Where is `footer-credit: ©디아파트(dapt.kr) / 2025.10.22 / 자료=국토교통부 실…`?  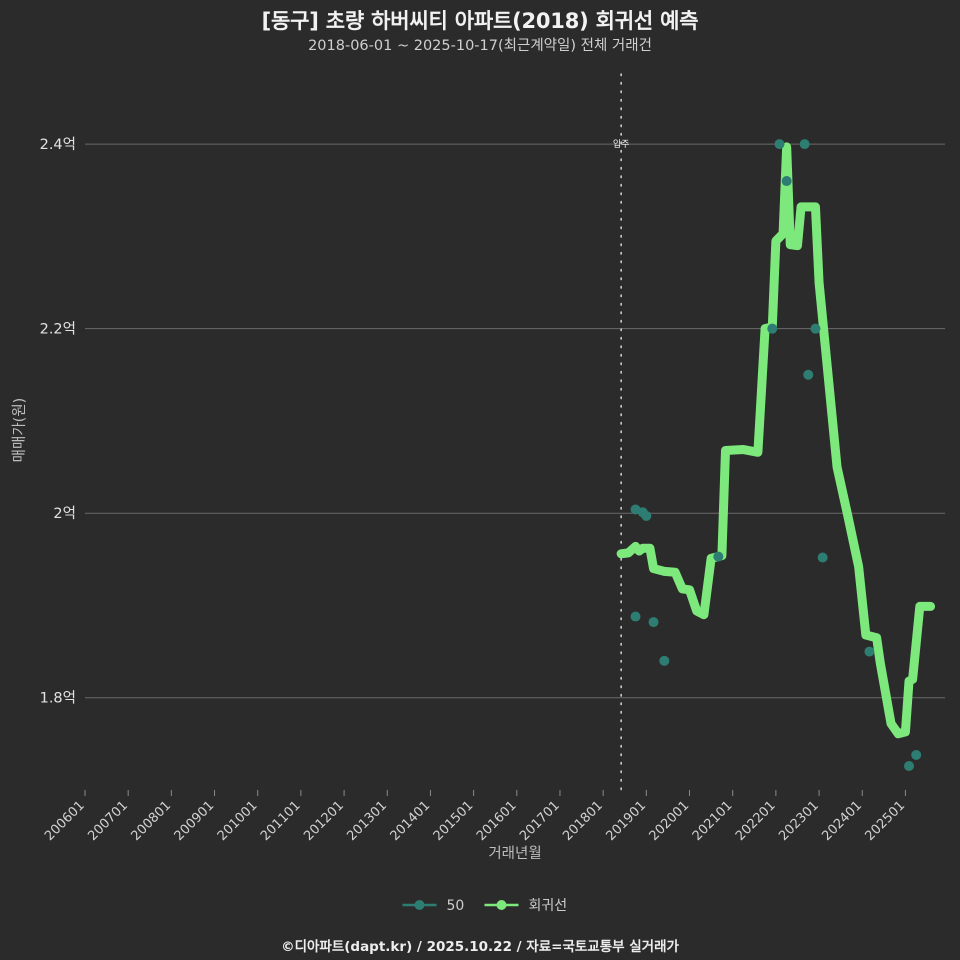
footer-credit: ©디아파트(dapt.kr) / 2025.10.22 / 자료=국토교통부 실… is located at coordinates (480, 947).